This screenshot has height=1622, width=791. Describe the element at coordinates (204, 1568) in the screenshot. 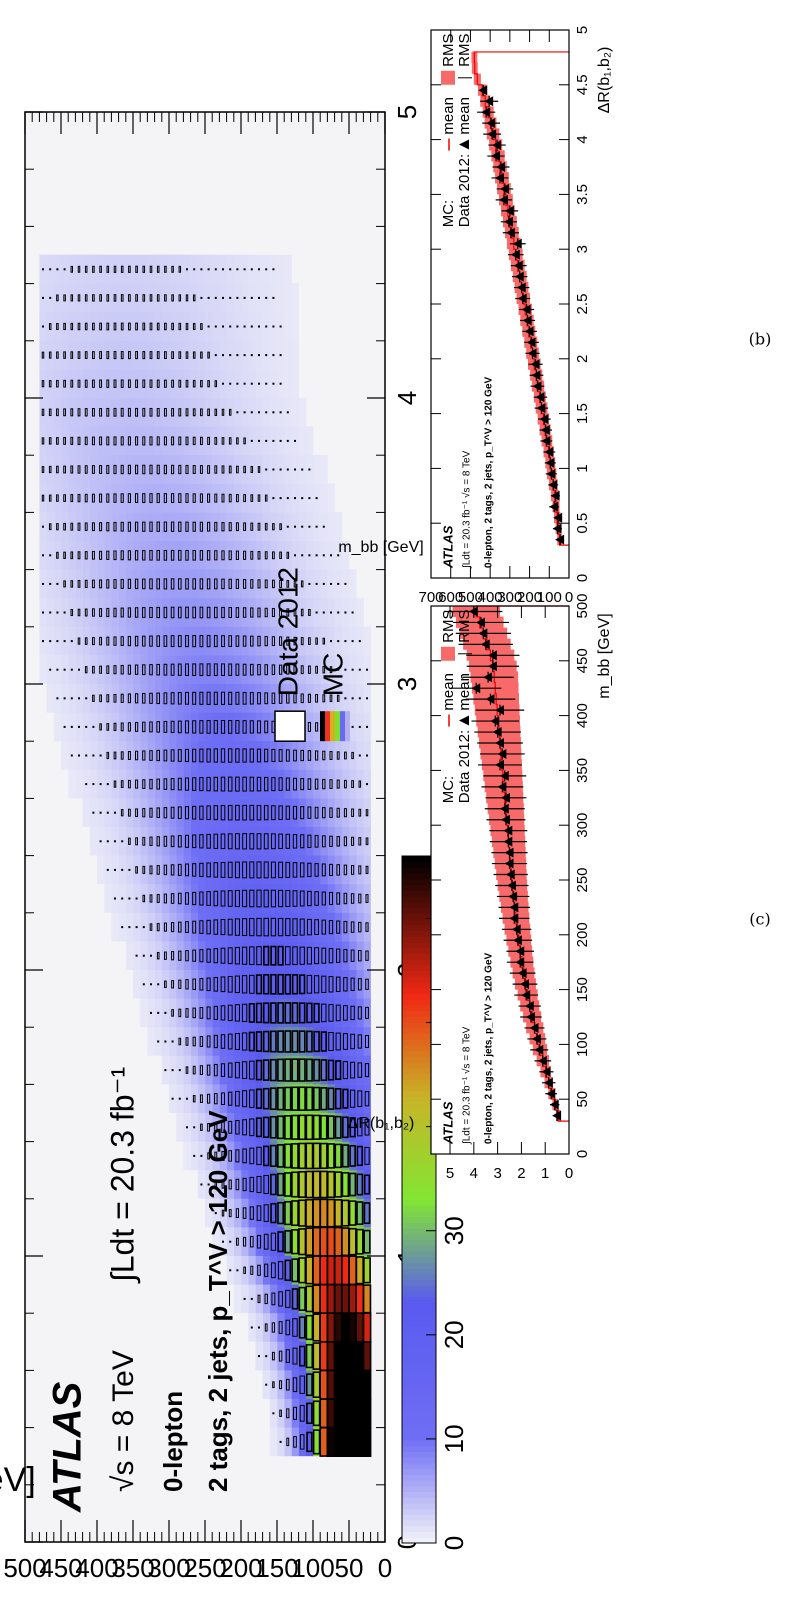

I see `y-tick-label: 250` at that location.